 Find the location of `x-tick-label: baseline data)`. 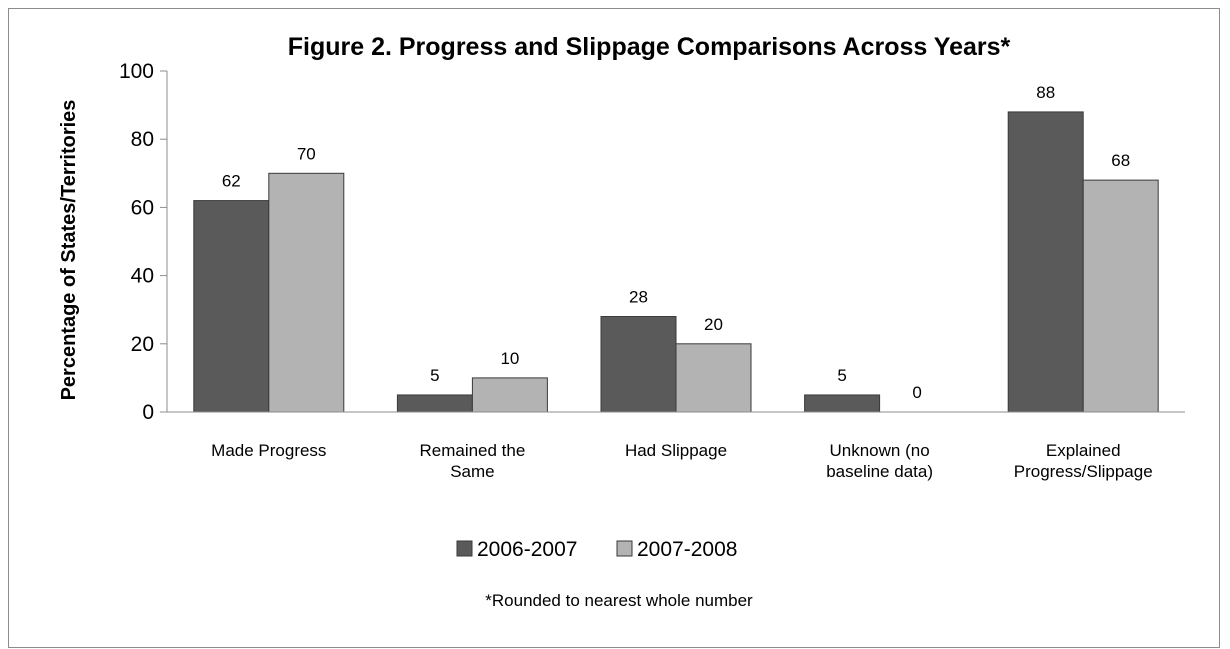

x-tick-label: baseline data) is located at coordinates (879, 471).